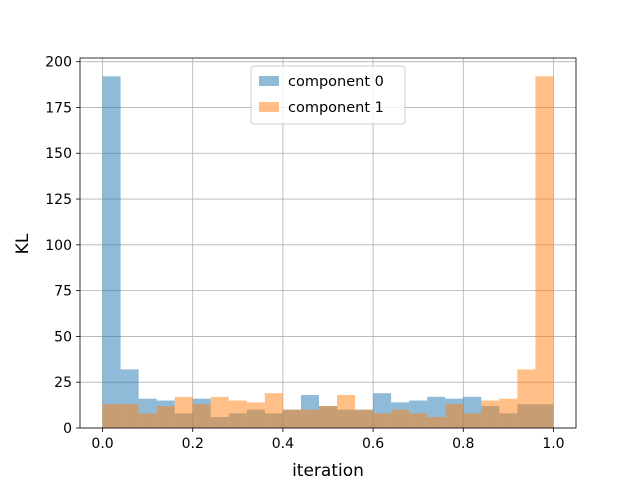 Image resolution: width=640 pixels, height=480 pixels. I want to click on y-tick-label: 150, so click(58, 154).